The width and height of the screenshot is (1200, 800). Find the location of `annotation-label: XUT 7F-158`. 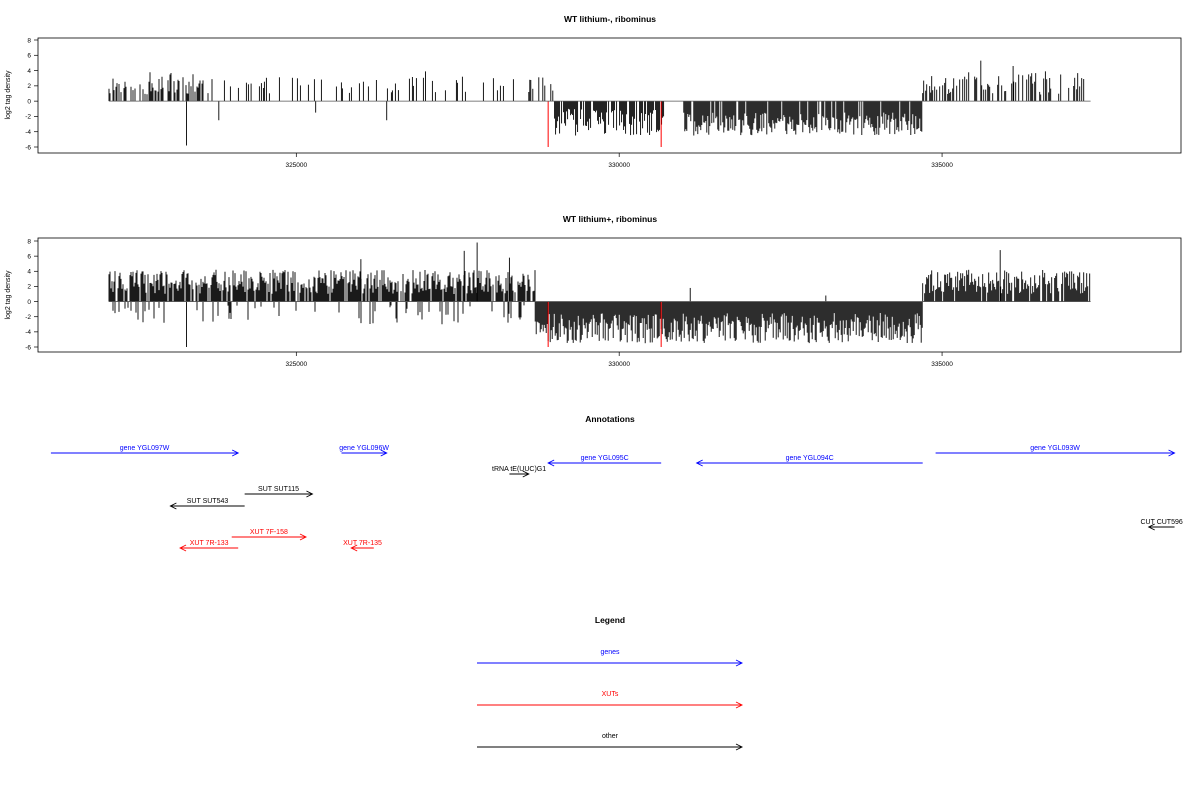

annotation-label: XUT 7F-158 is located at coordinates (269, 532).